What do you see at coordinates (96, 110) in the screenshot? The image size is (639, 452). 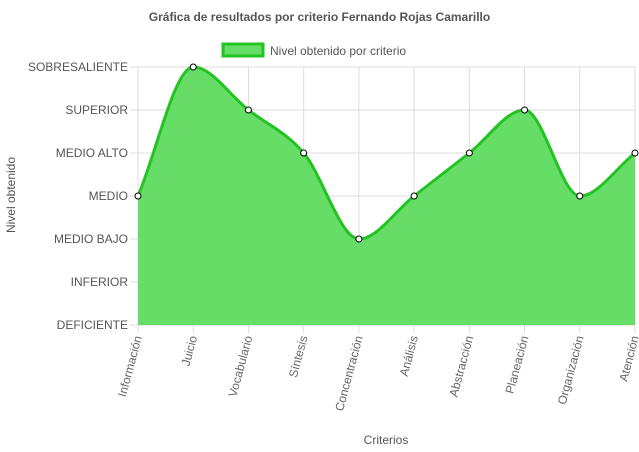 I see `y-tick-label: SUPERIOR` at bounding box center [96, 110].